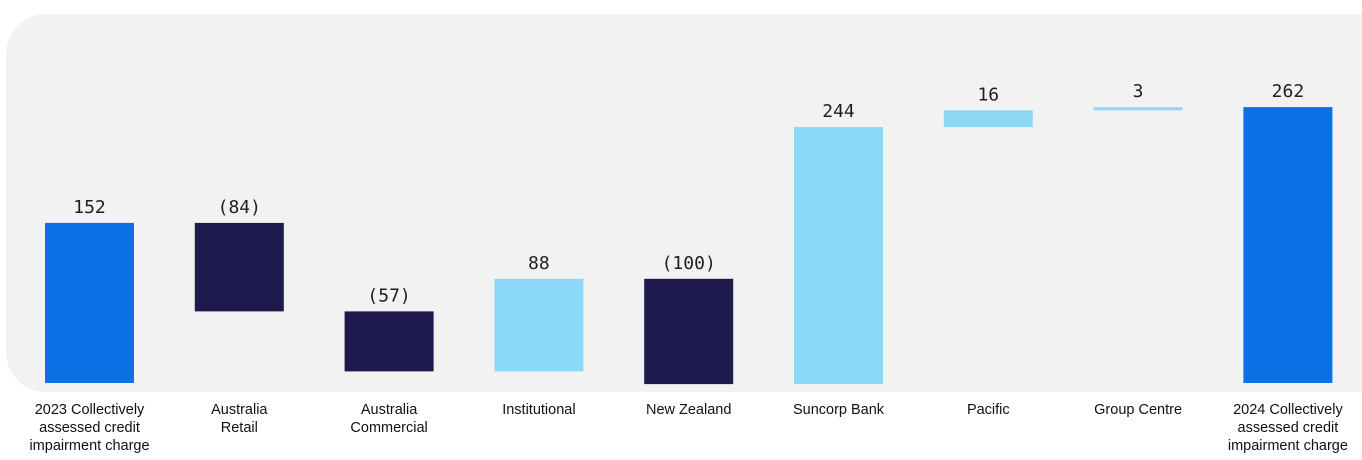 Image resolution: width=1362 pixels, height=460 pixels. What do you see at coordinates (1138, 91) in the screenshot?
I see `data-label-7: 3` at bounding box center [1138, 91].